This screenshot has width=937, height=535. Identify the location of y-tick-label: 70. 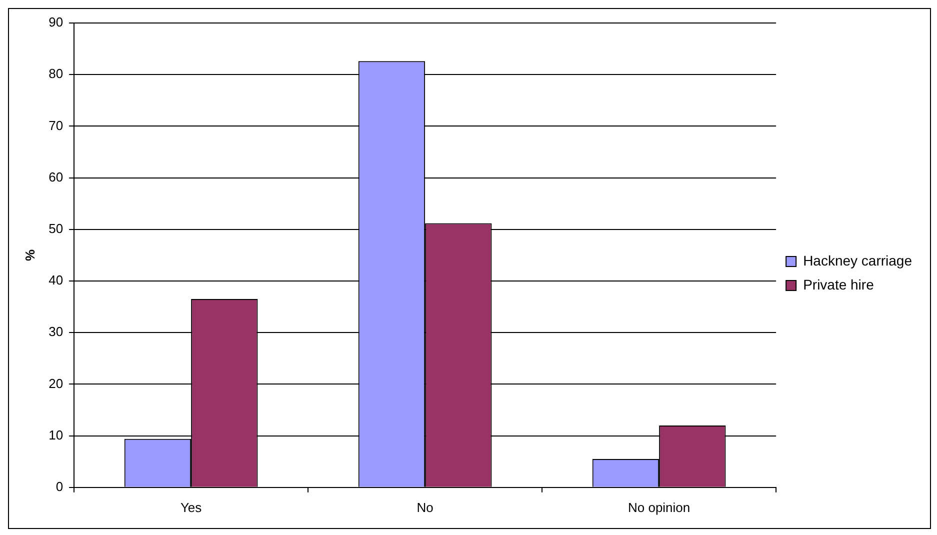
(56, 125).